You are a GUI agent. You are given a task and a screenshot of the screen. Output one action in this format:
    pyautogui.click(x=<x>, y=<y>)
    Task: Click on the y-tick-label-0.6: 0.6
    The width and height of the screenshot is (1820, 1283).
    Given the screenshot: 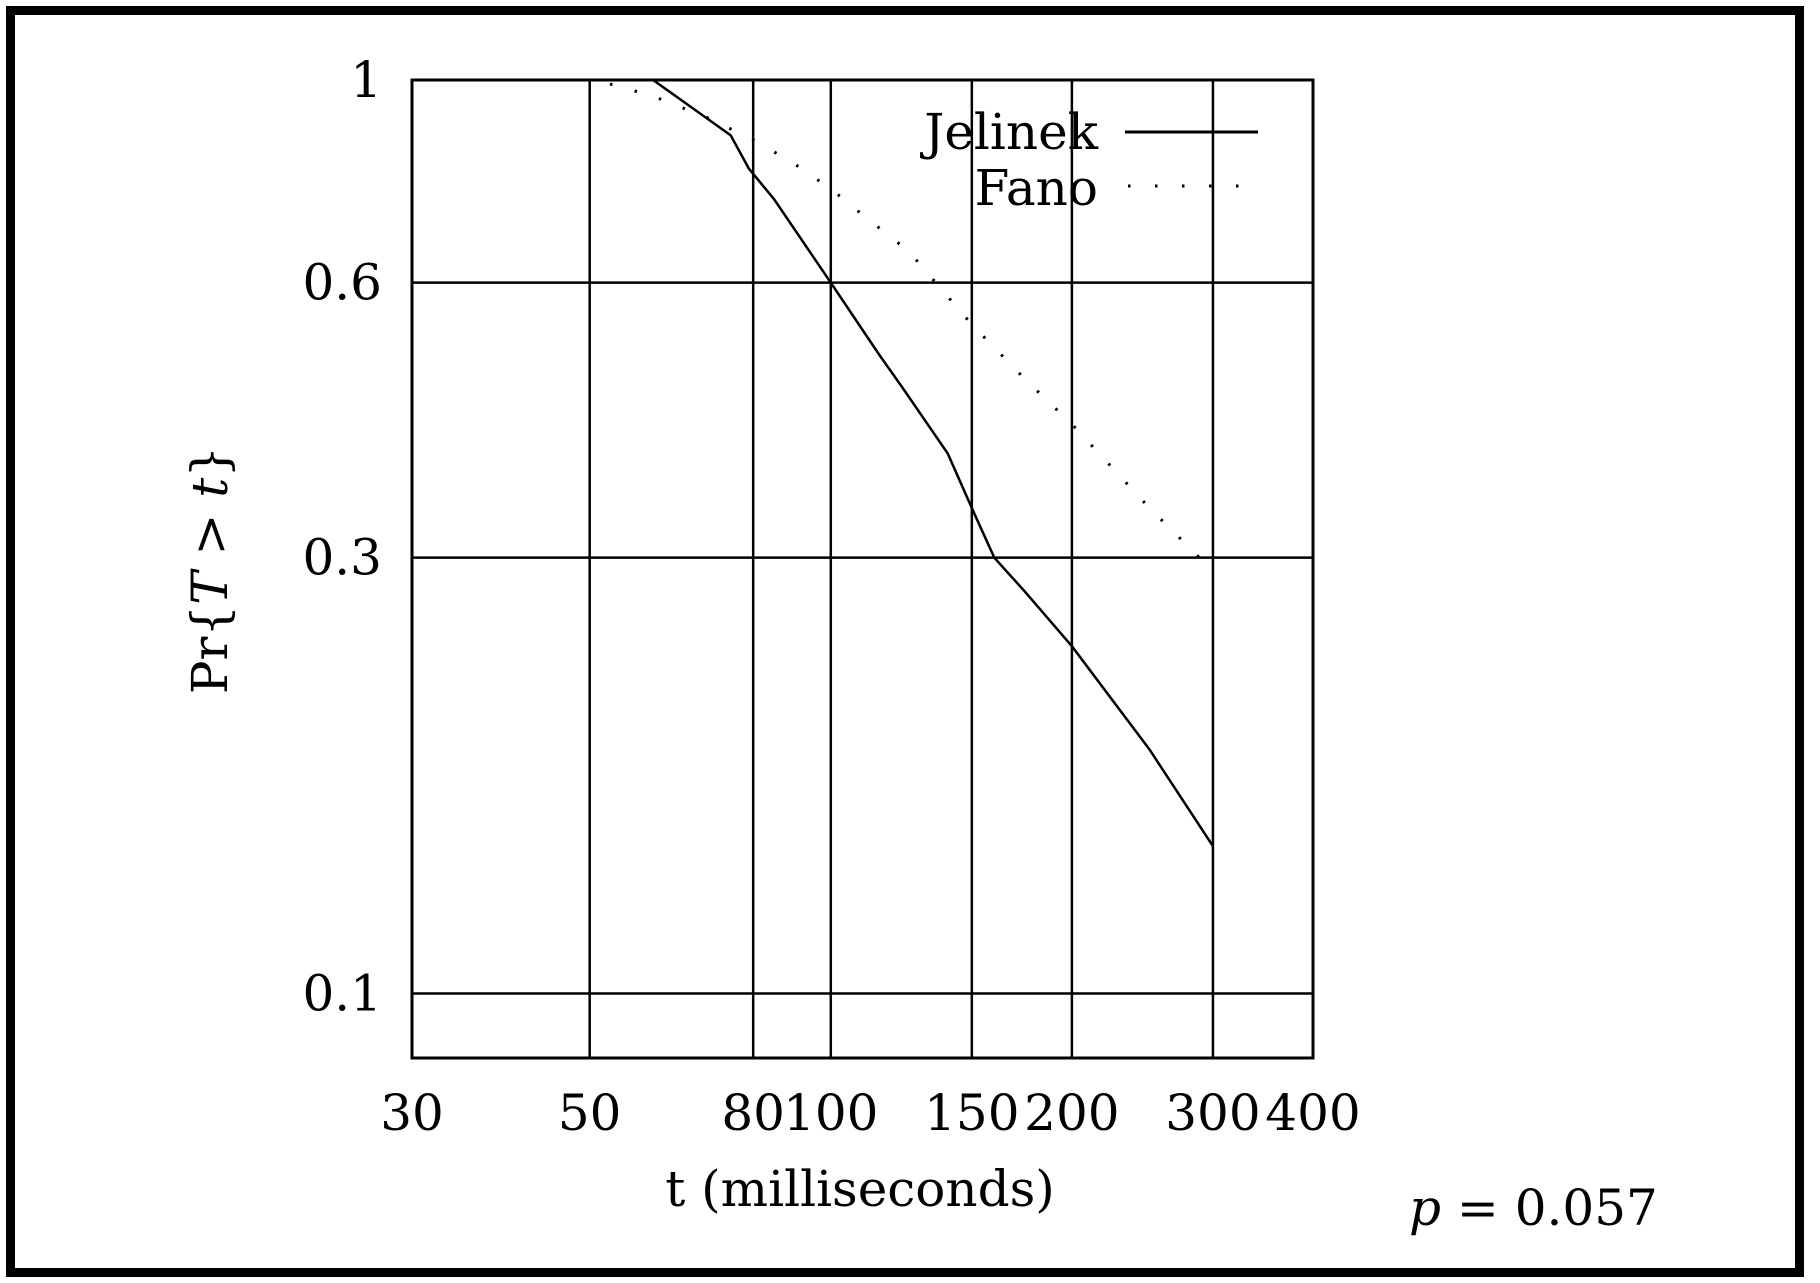 What is the action you would take?
    pyautogui.click(x=342, y=283)
    